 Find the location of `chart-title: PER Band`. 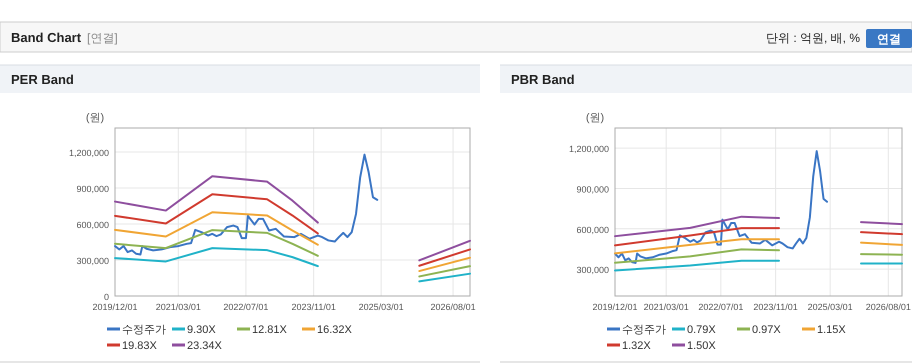

chart-title: PER Band is located at coordinates (42, 79).